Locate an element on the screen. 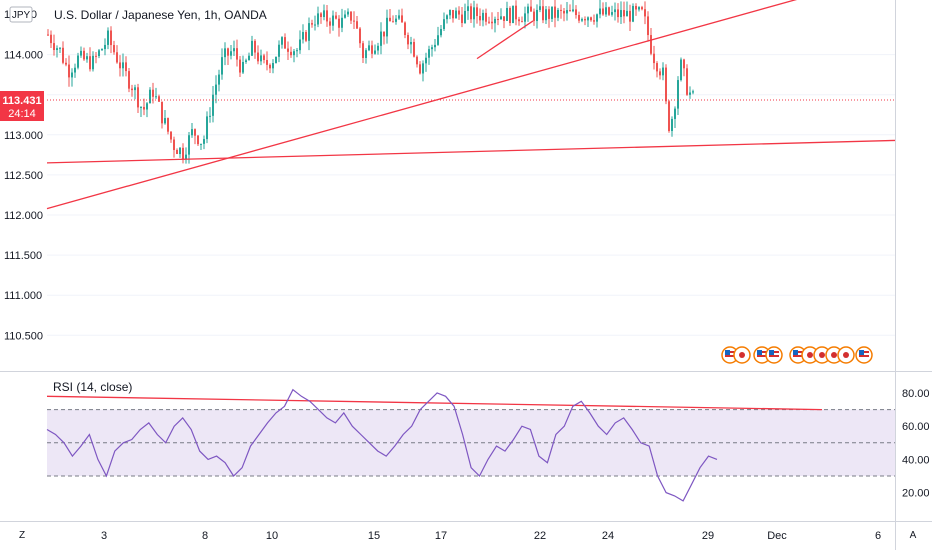 This screenshot has height=550, width=932. time-axis-label: 15 is located at coordinates (374, 536).